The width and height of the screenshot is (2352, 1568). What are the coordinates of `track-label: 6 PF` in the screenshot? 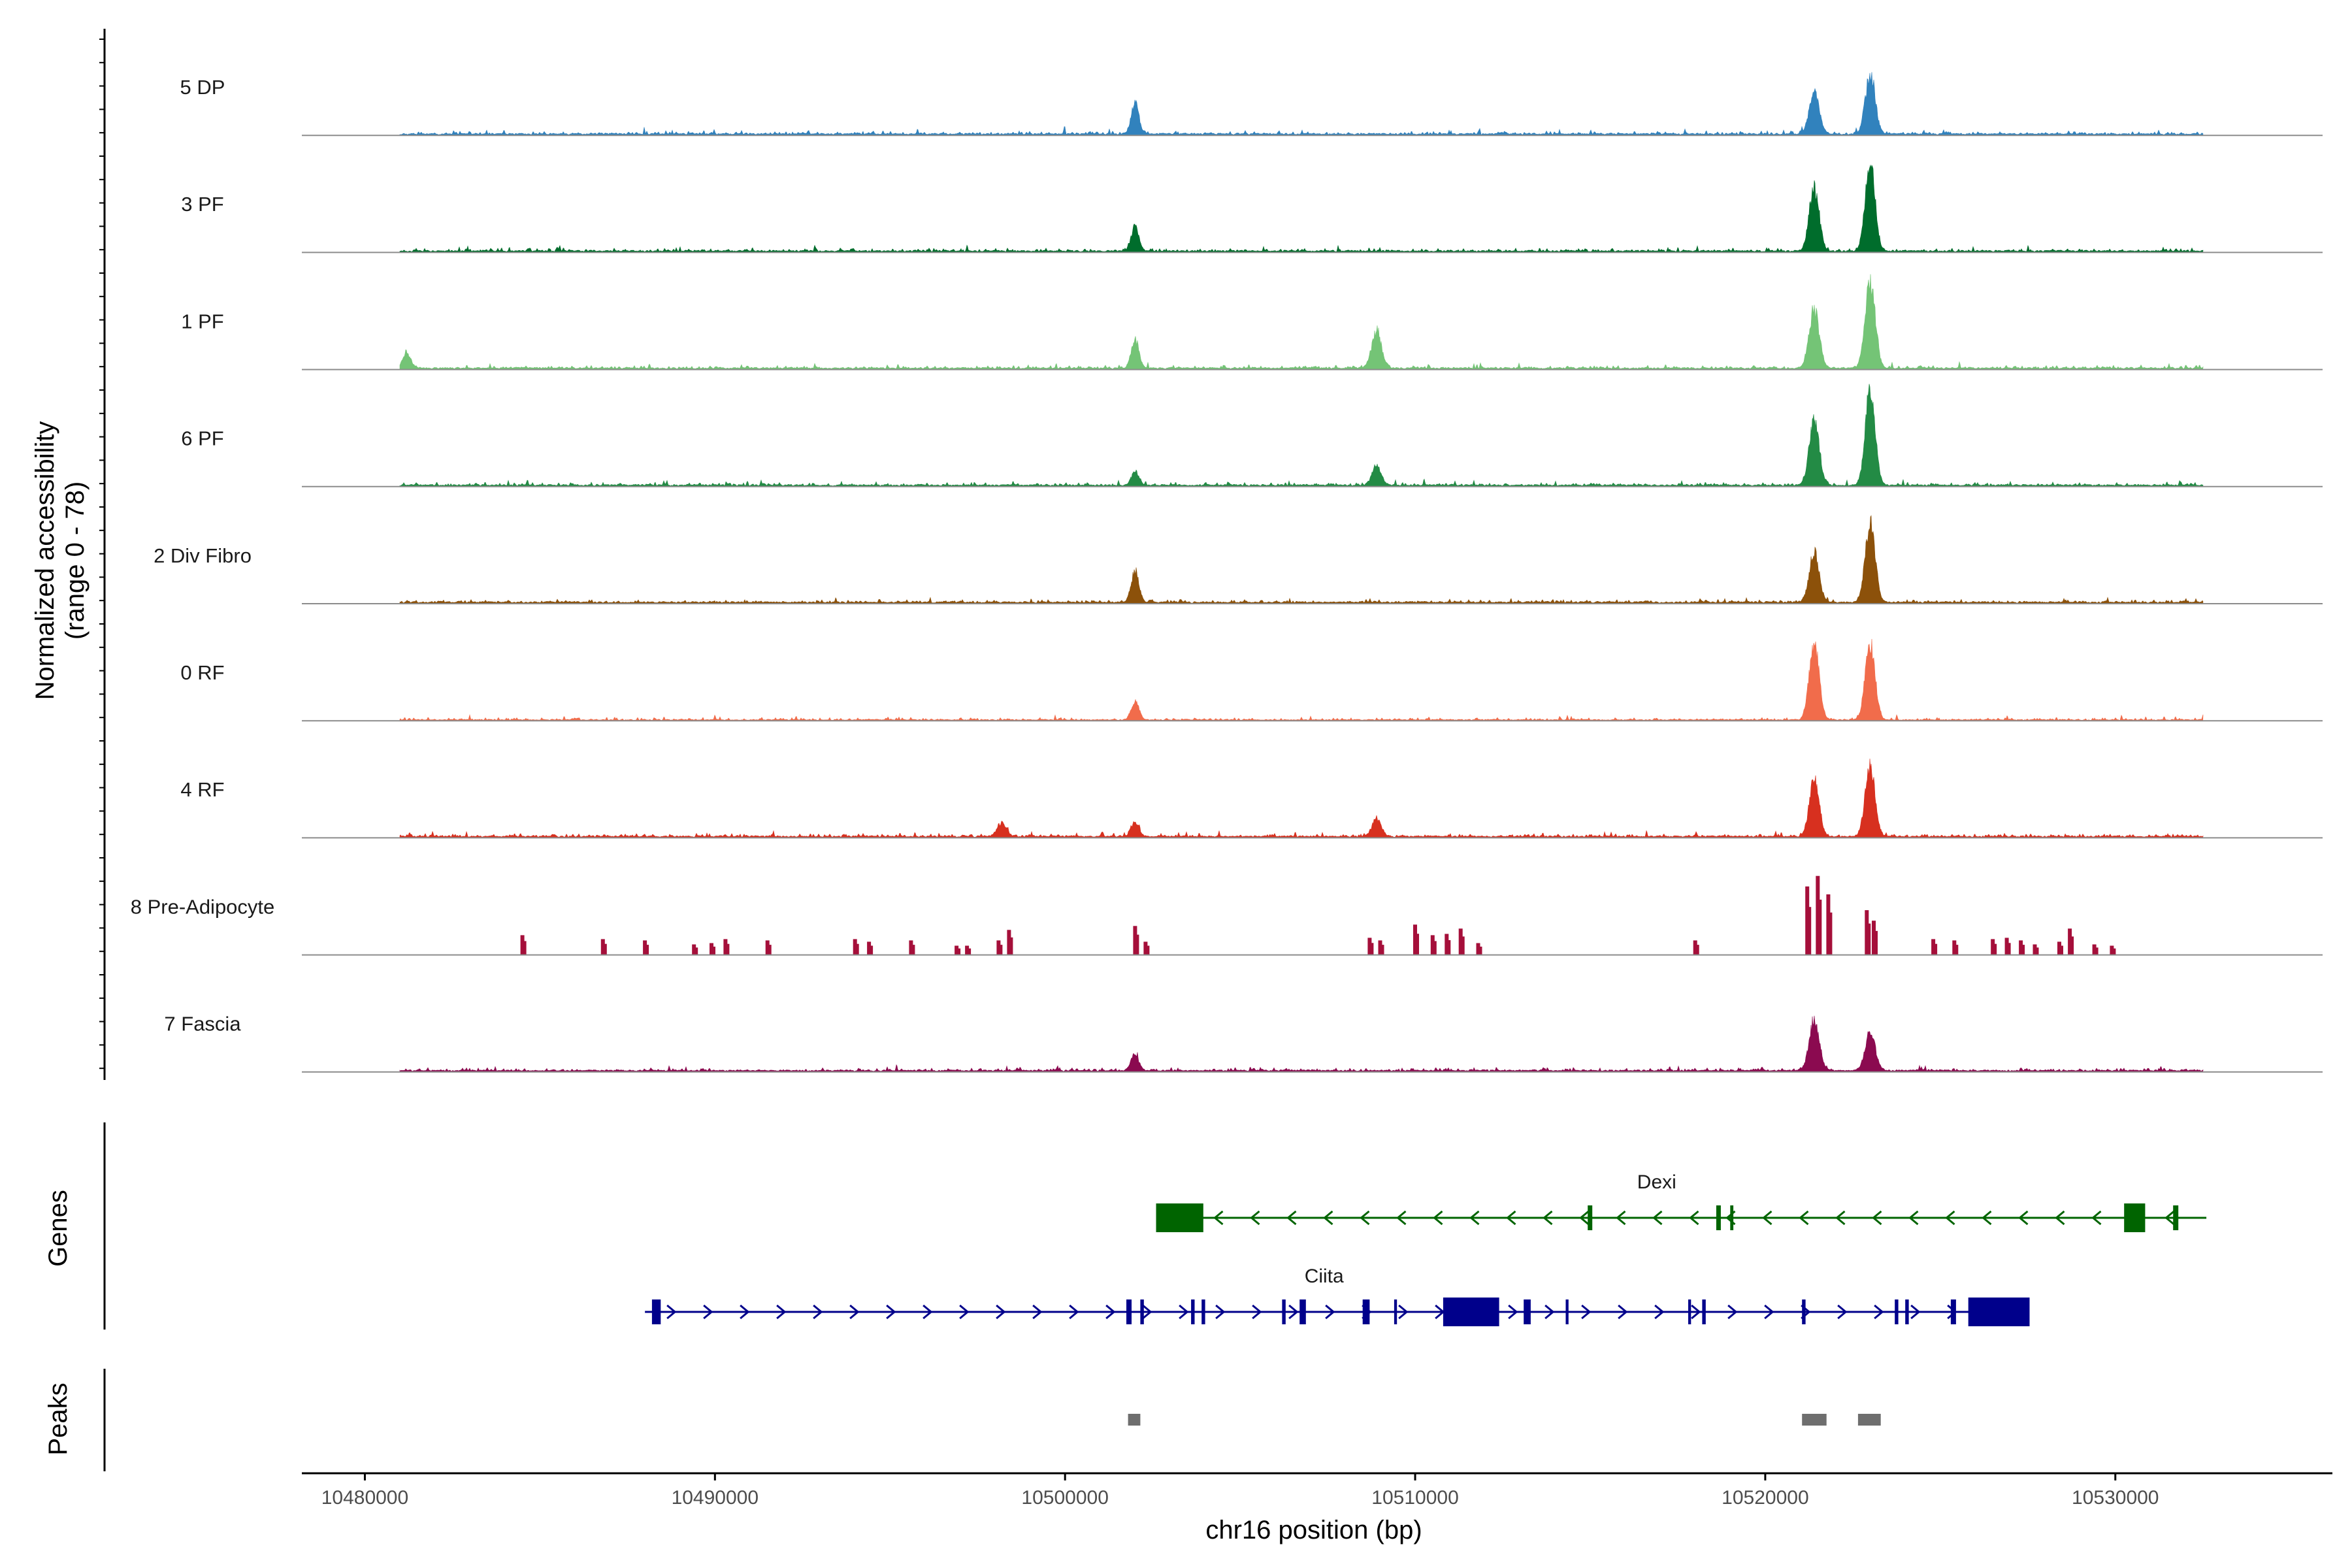 It's located at (202, 438).